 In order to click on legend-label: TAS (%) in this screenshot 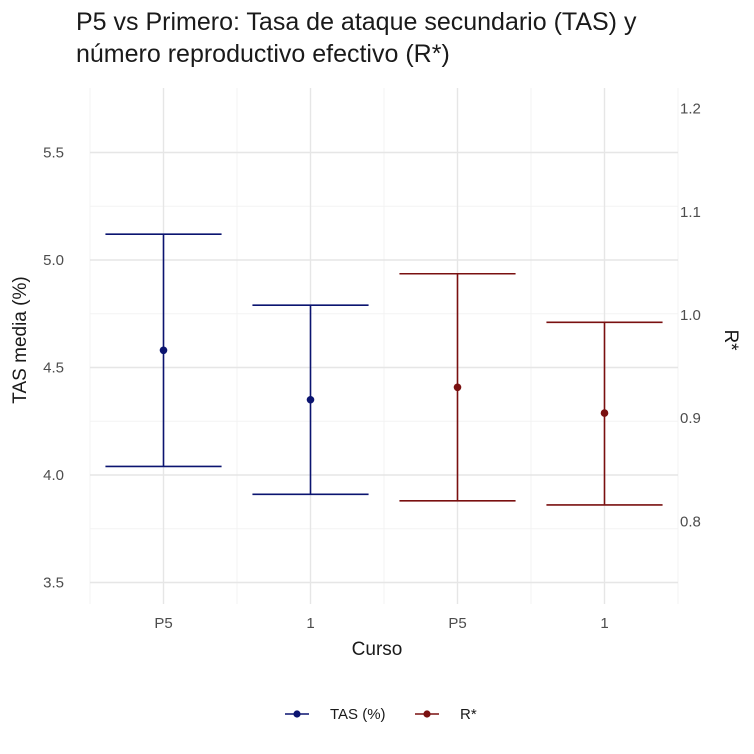, I will do `click(358, 714)`.